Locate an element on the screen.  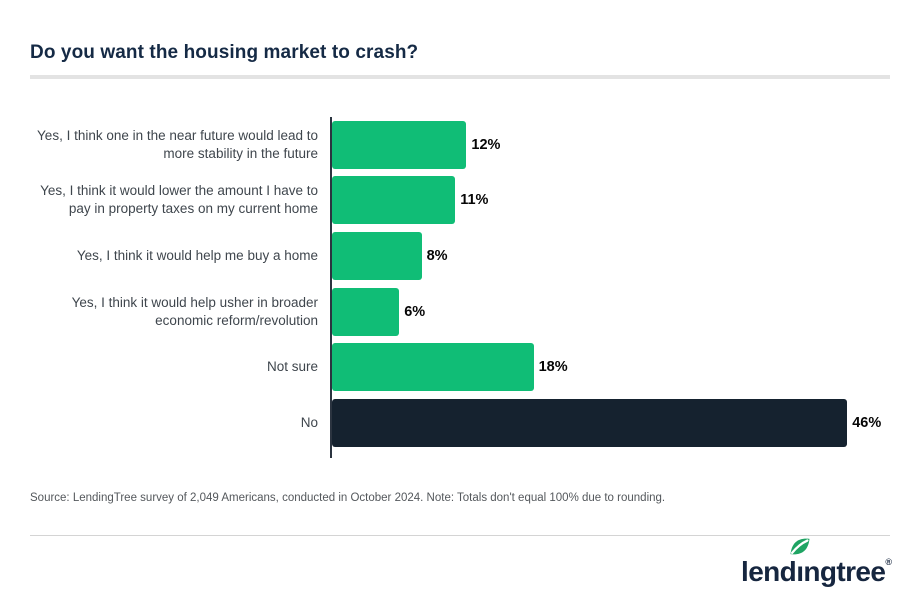
footer-divider is located at coordinates (460, 535).